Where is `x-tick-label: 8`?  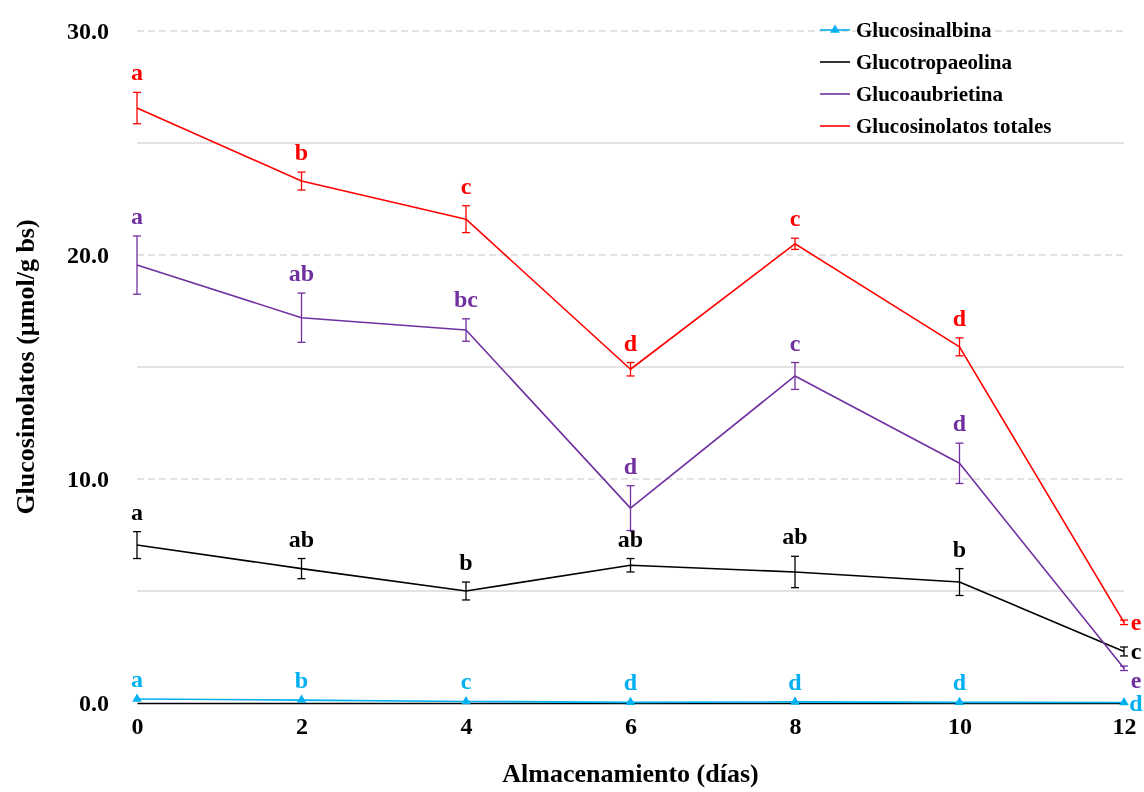
x-tick-label: 8 is located at coordinates (795, 726).